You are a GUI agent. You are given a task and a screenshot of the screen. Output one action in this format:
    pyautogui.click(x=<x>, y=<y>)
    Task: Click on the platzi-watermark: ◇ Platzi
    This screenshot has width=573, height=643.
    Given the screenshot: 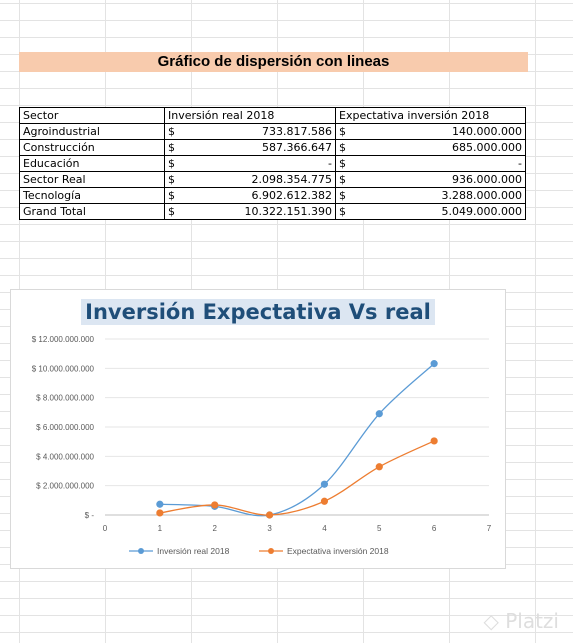 What is the action you would take?
    pyautogui.click(x=521, y=621)
    